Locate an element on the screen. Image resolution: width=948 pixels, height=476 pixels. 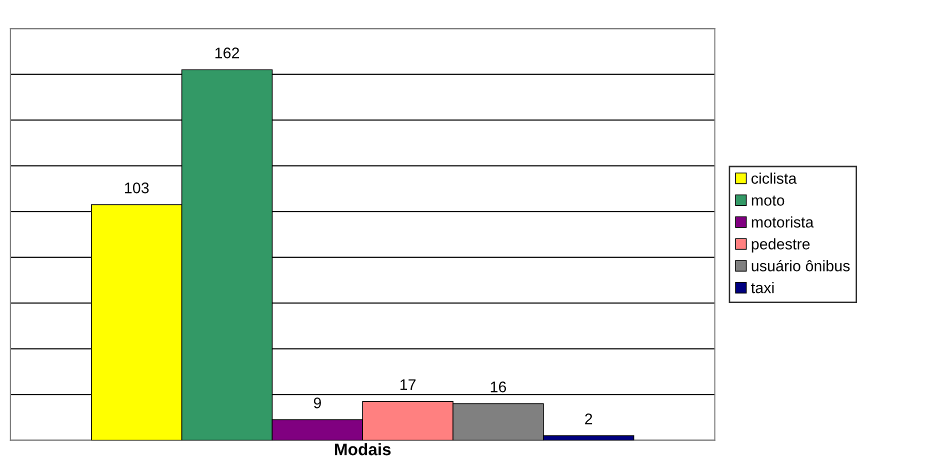
legend-label: moto is located at coordinates (768, 201).